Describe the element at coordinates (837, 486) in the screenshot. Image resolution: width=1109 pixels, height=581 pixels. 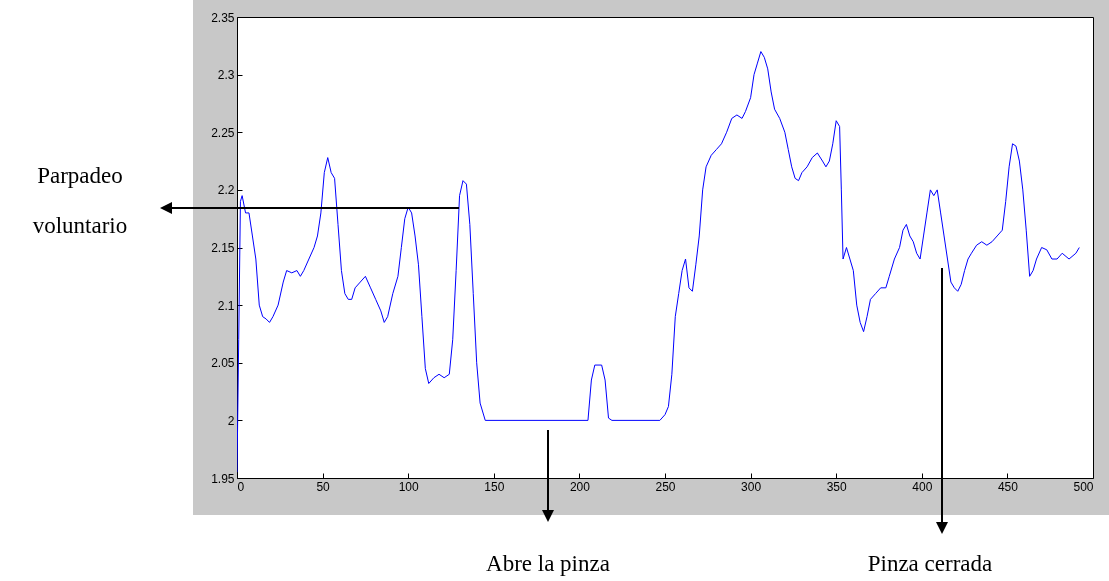
I see `x-tick-label: 350` at that location.